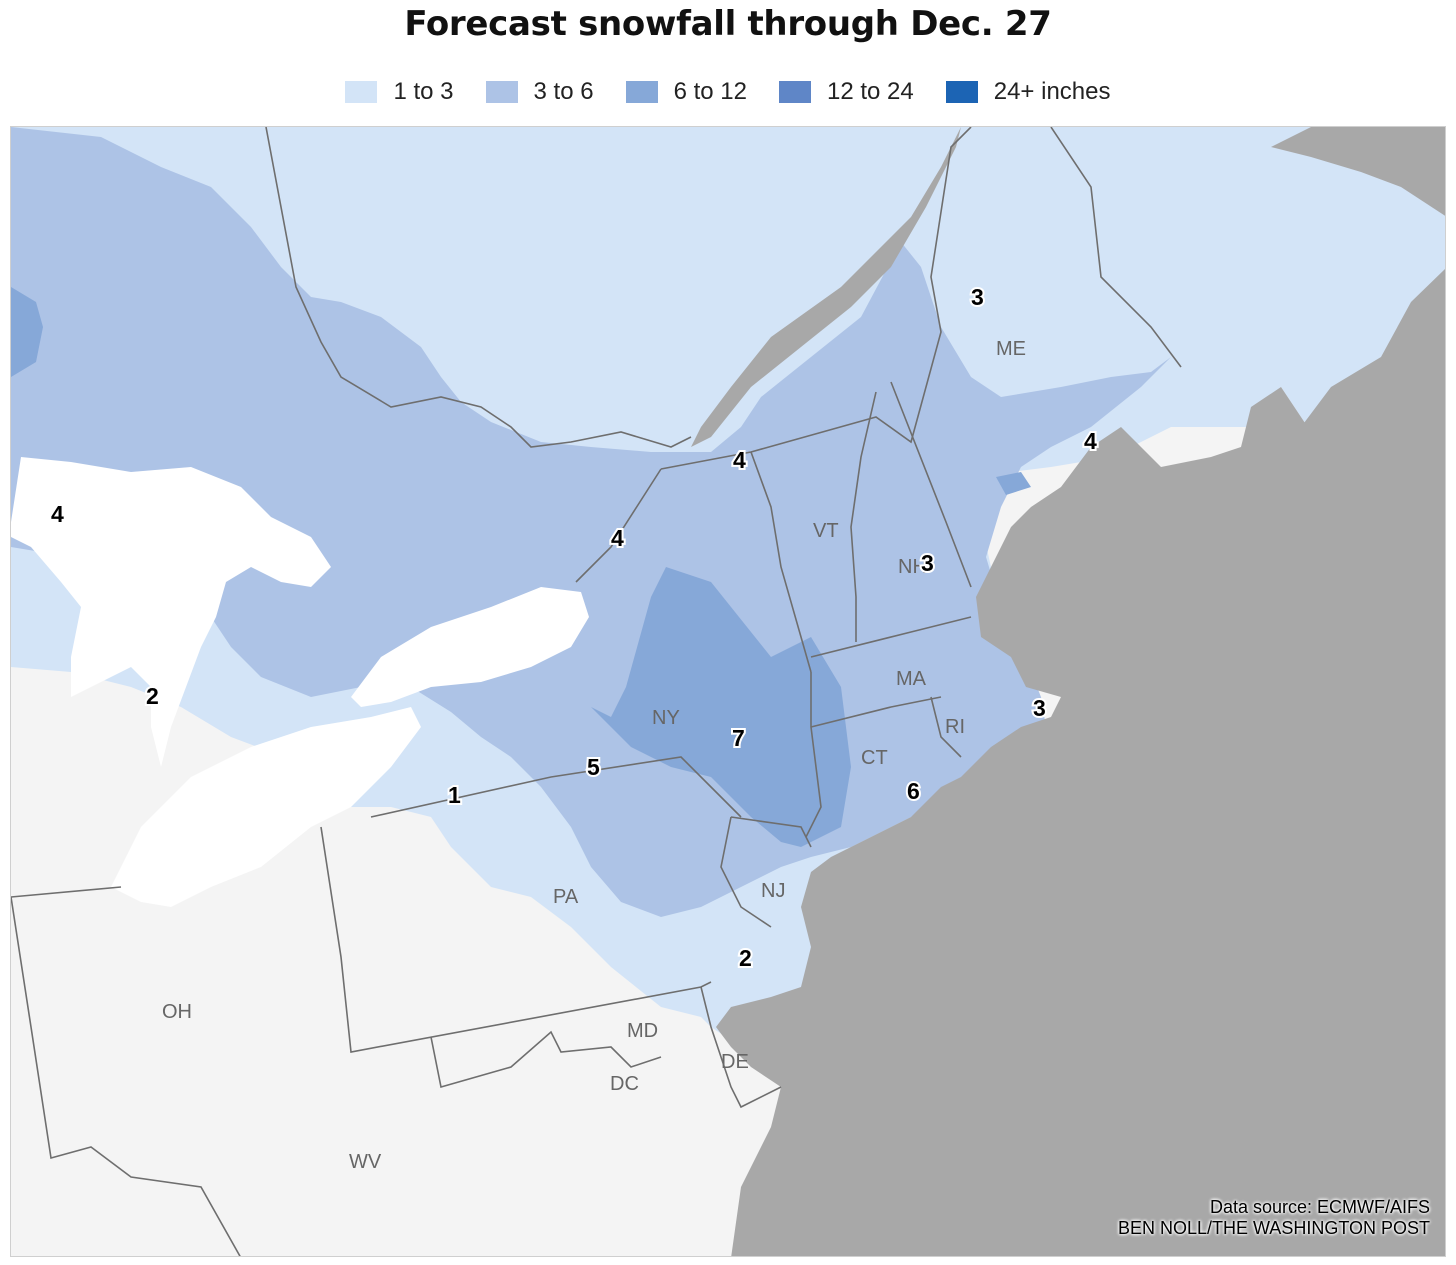  I want to click on snowfall-value-label: 1, so click(454, 795).